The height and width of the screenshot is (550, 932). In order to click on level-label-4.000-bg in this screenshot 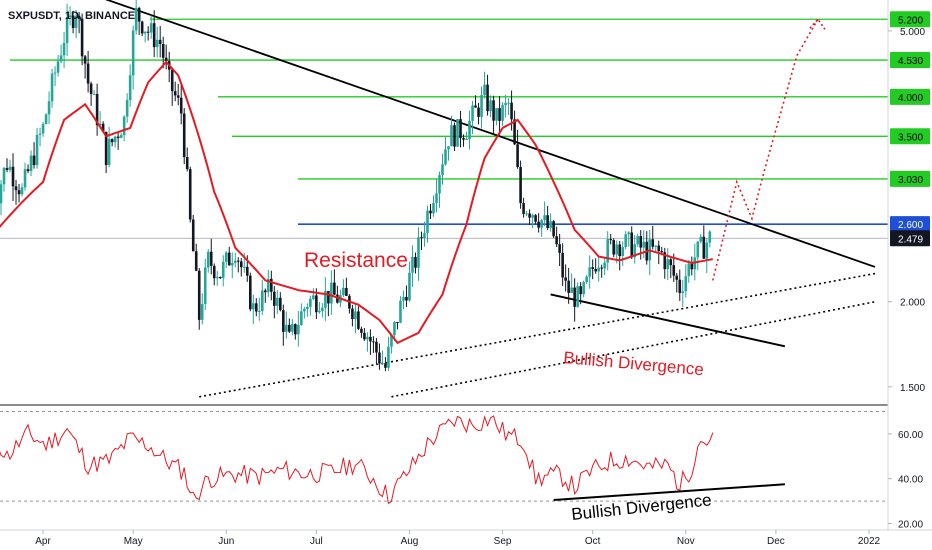, I will do `click(910, 96)`.